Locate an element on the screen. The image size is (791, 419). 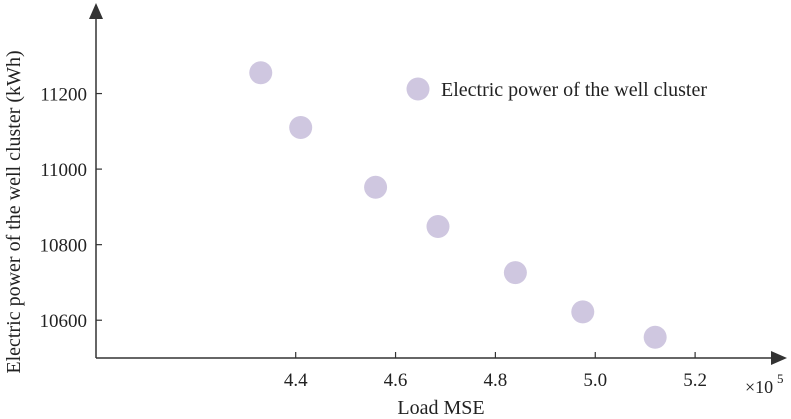
y-tick-label: 11200 is located at coordinates (63, 95).